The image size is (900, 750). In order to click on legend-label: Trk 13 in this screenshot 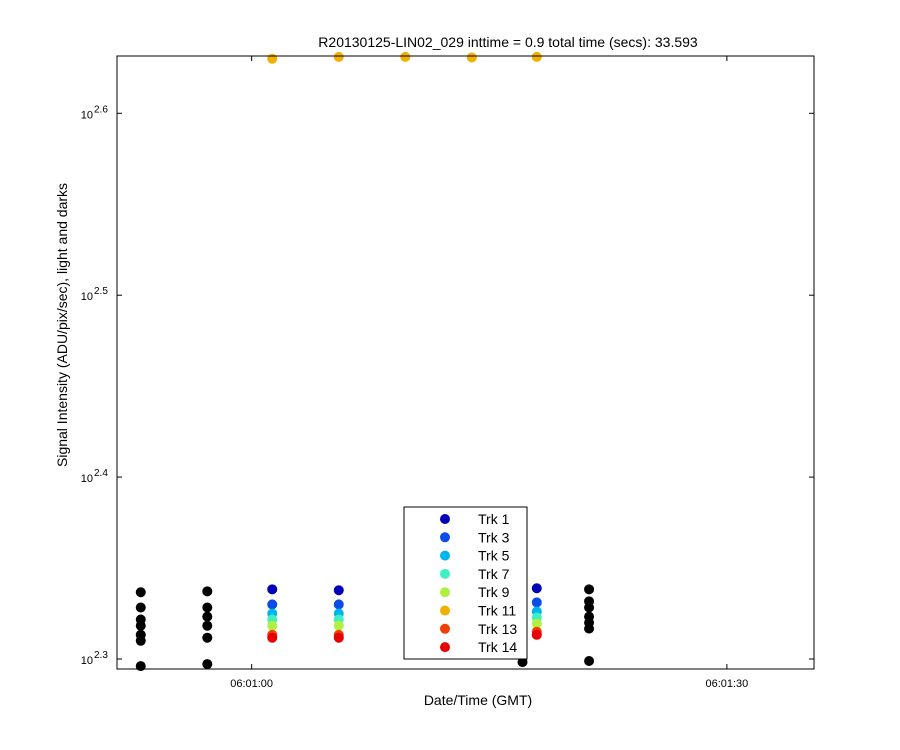, I will do `click(497, 629)`.